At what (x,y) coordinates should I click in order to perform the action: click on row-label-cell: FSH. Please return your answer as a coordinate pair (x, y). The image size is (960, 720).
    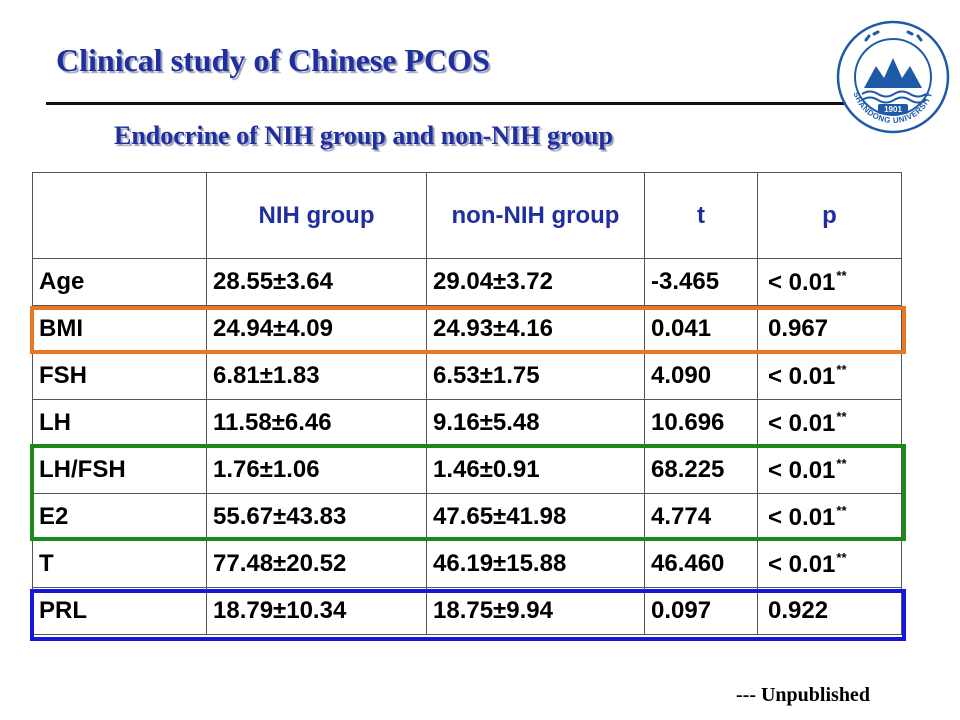
    Looking at the image, I should click on (119, 376).